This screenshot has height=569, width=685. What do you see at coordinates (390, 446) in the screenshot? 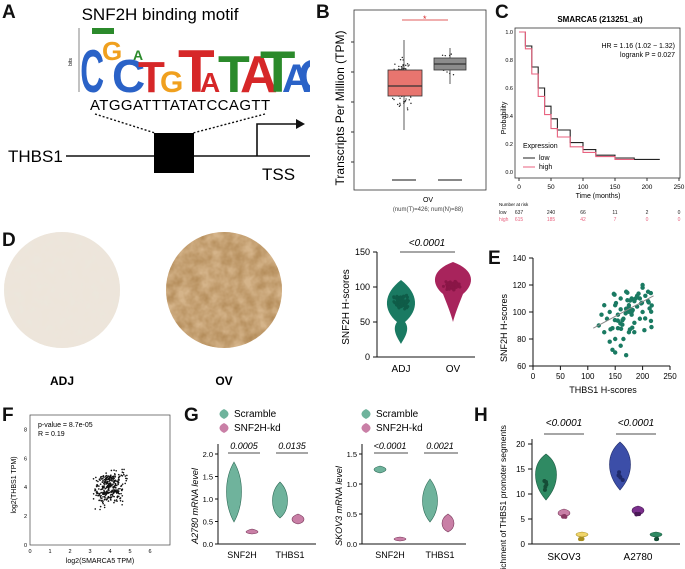
I see `g2-pvalue-1: <0.0001` at bounding box center [390, 446].